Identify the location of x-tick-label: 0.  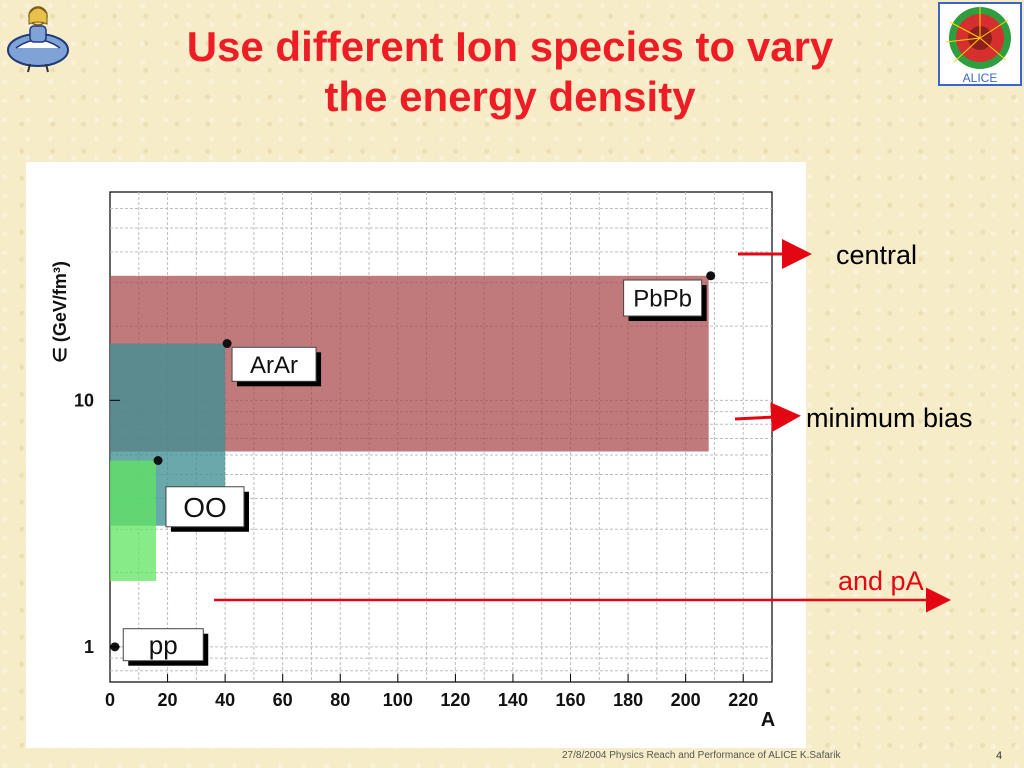
(110, 700).